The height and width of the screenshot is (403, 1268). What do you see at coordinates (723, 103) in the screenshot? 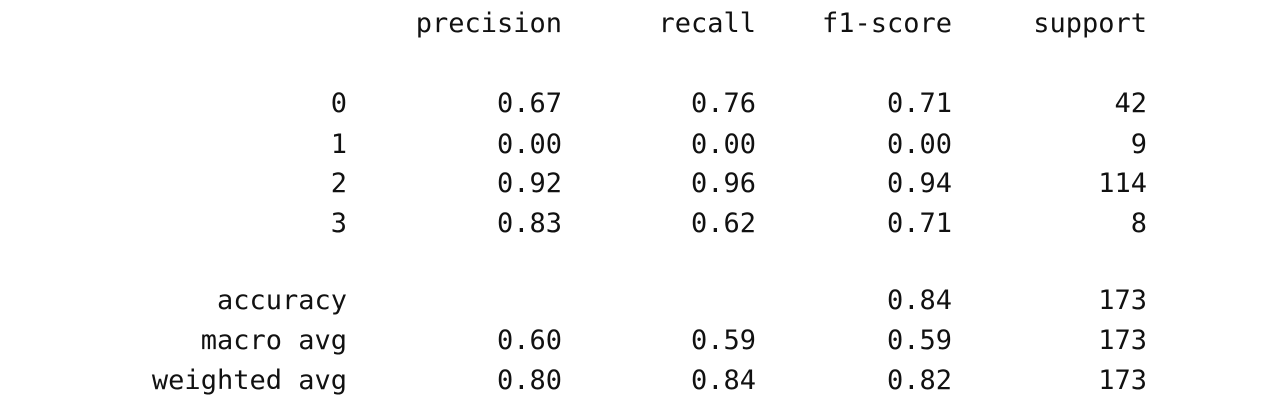
I see `recall-value: 0.76` at bounding box center [723, 103].